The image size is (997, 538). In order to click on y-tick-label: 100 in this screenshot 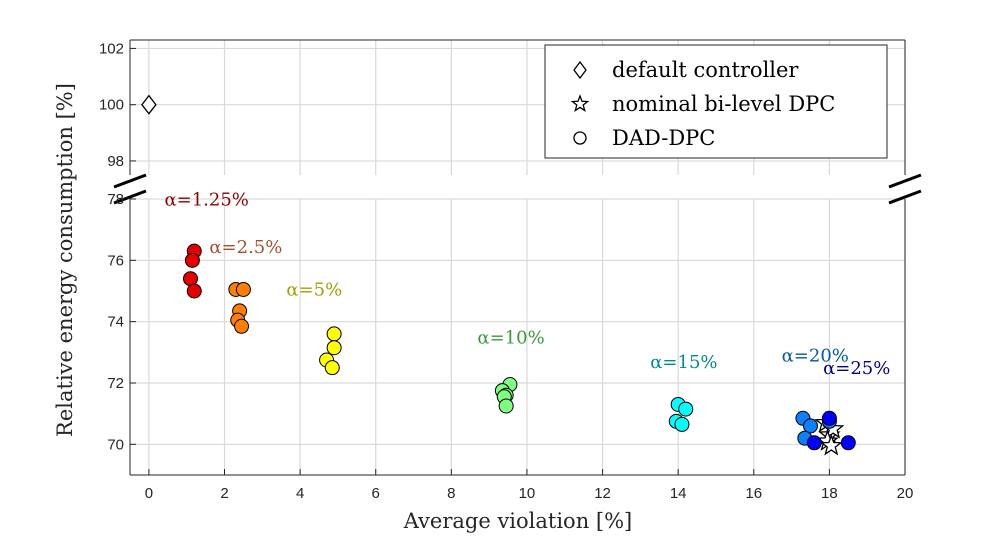, I will do `click(111, 105)`.